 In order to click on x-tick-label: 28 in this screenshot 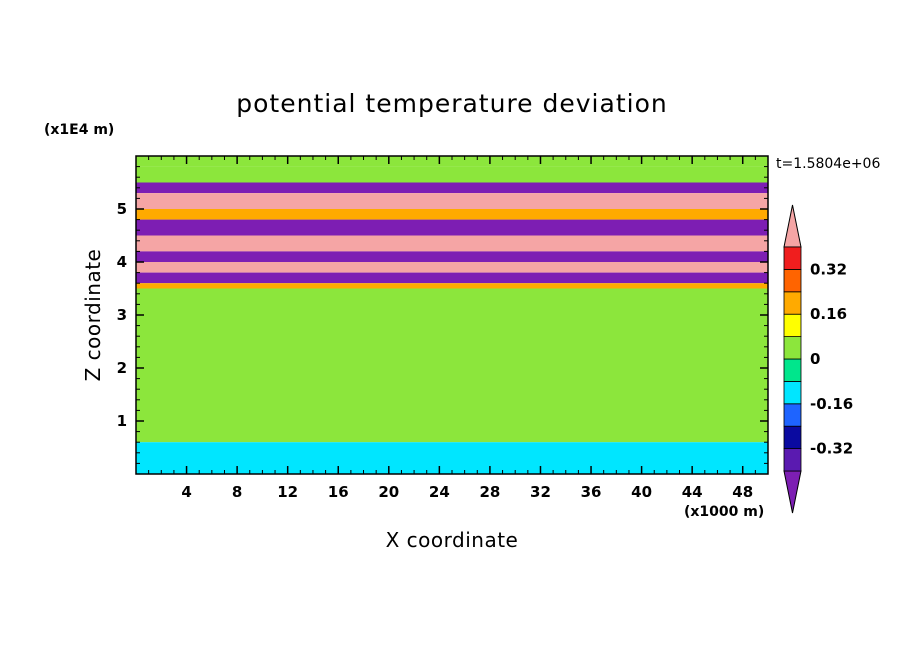, I will do `click(489, 492)`.